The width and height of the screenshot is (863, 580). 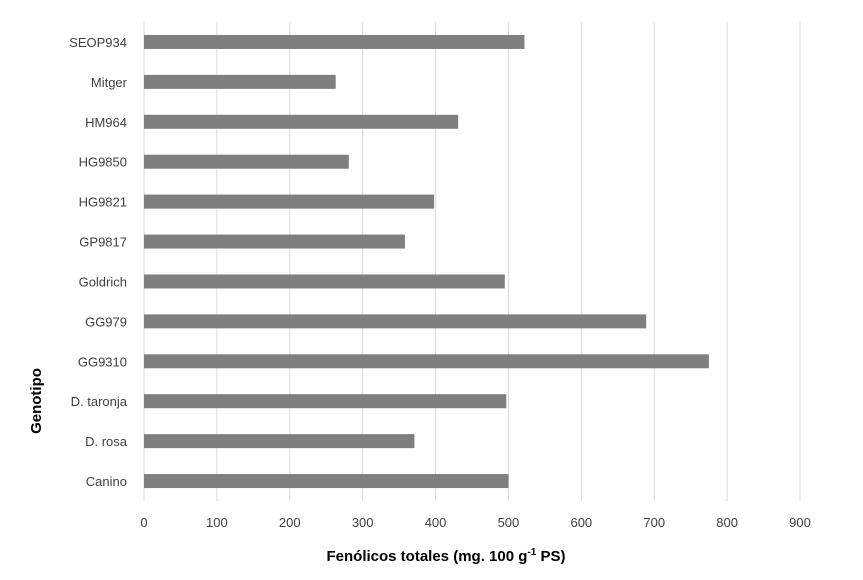 I want to click on bar-gg979, so click(x=395, y=321).